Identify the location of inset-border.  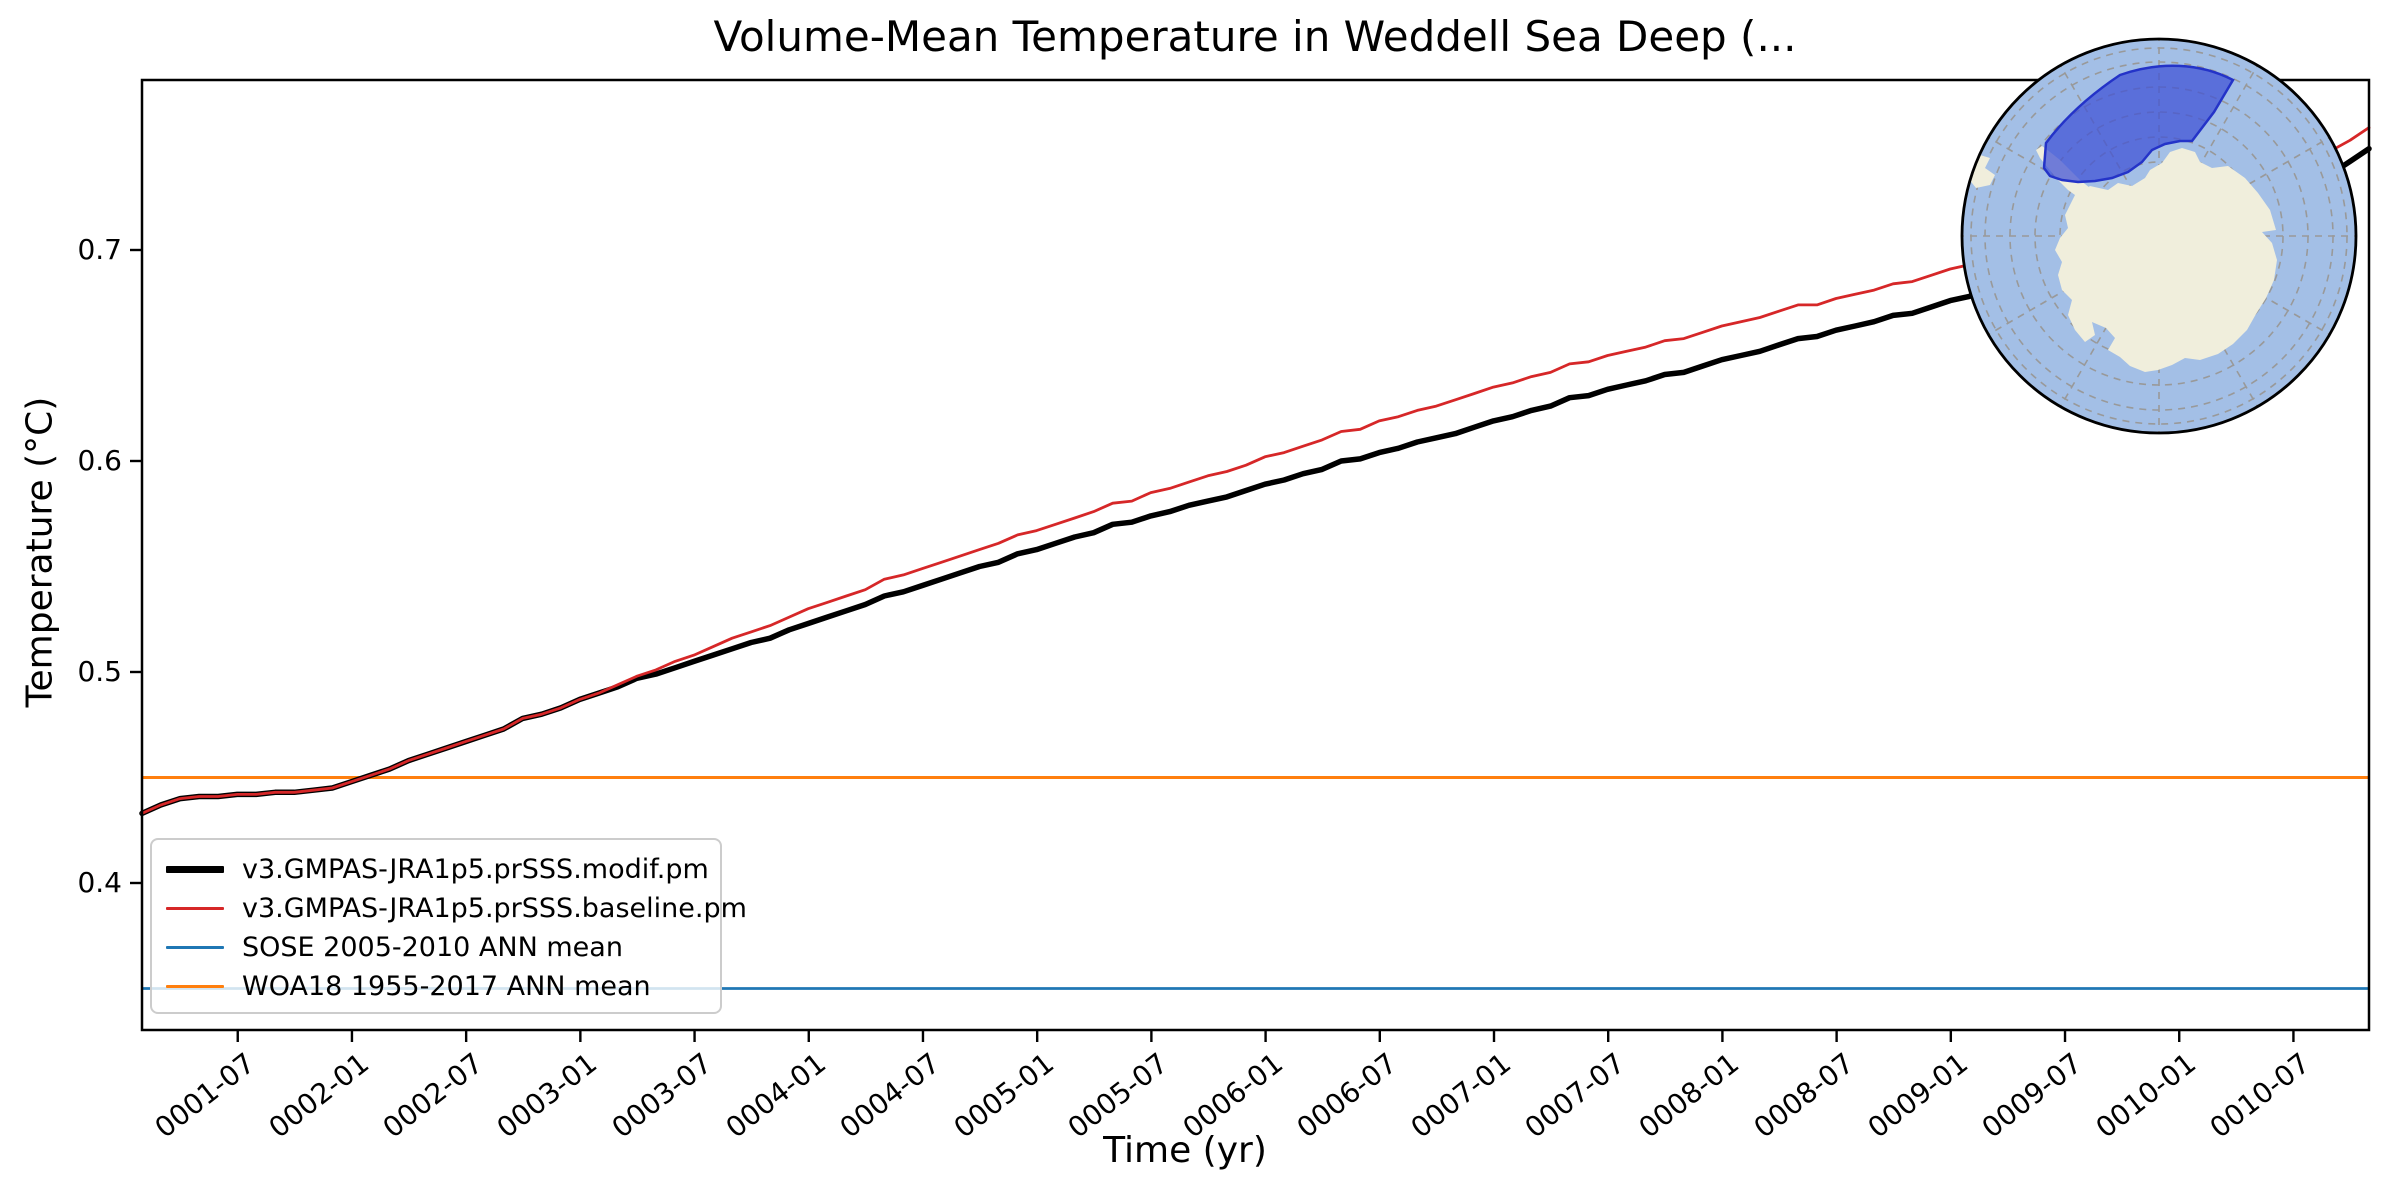
(2159, 236).